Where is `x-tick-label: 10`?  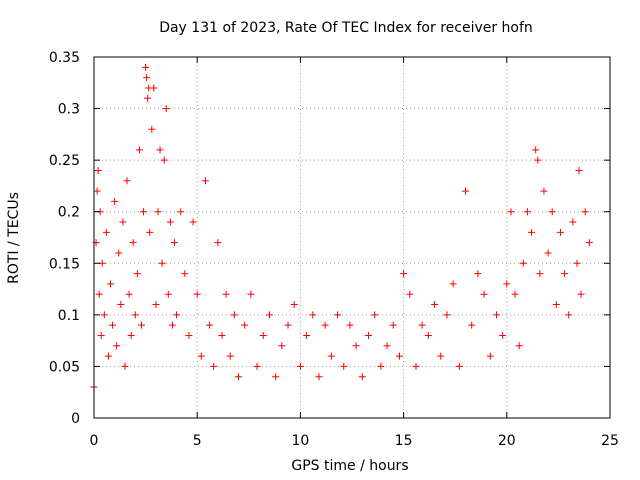 x-tick-label: 10 is located at coordinates (300, 441).